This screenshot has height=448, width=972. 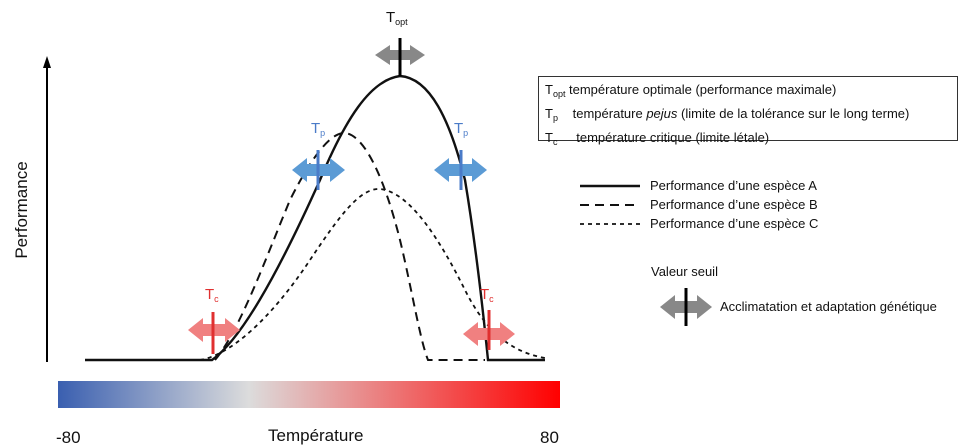 I want to click on curve-species-c, so click(x=372, y=274).